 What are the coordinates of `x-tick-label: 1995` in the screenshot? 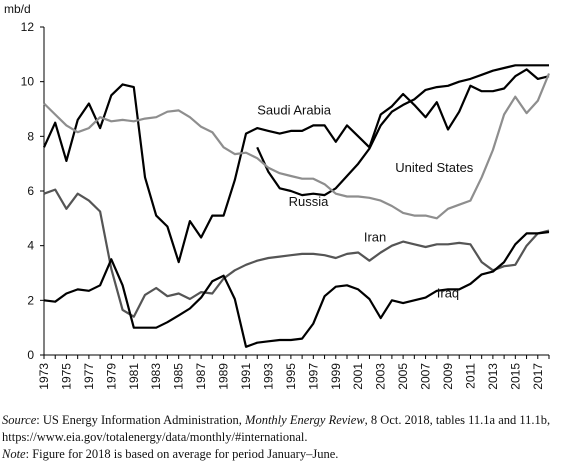 It's located at (291, 376).